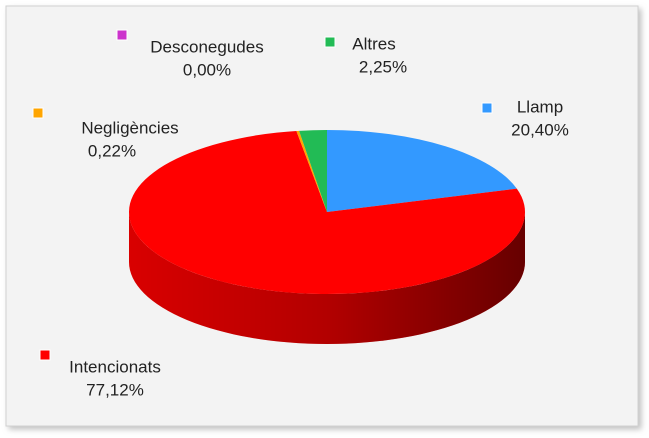  I want to click on label-value: 0,00%, so click(207, 69).